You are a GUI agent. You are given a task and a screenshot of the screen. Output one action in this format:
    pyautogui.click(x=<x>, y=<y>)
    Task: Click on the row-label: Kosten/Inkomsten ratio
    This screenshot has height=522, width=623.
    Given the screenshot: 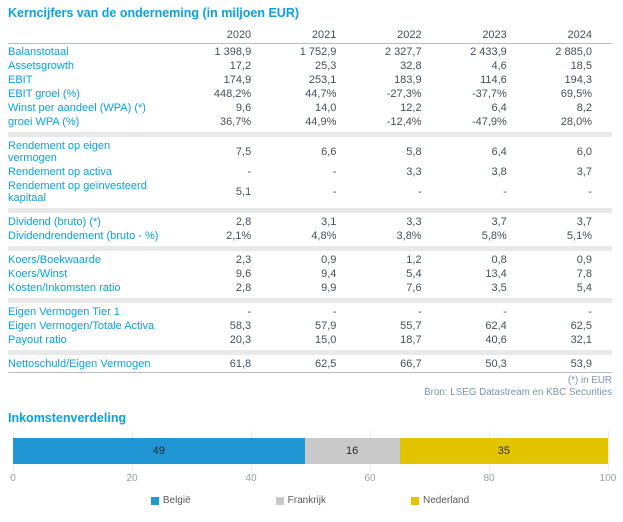 What is the action you would take?
    pyautogui.click(x=64, y=288)
    